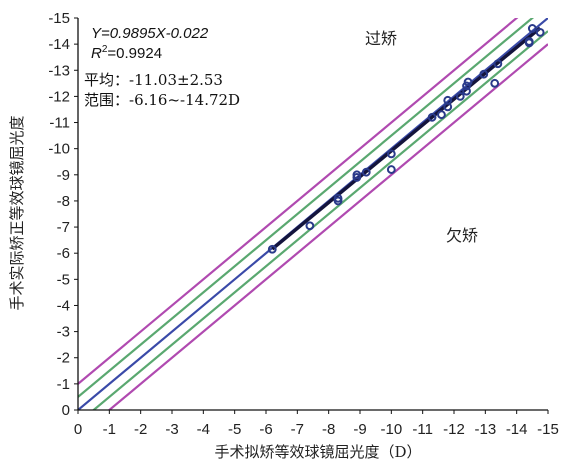 This screenshot has height=463, width=561. I want to click on x-tick-label: -8, so click(328, 429).